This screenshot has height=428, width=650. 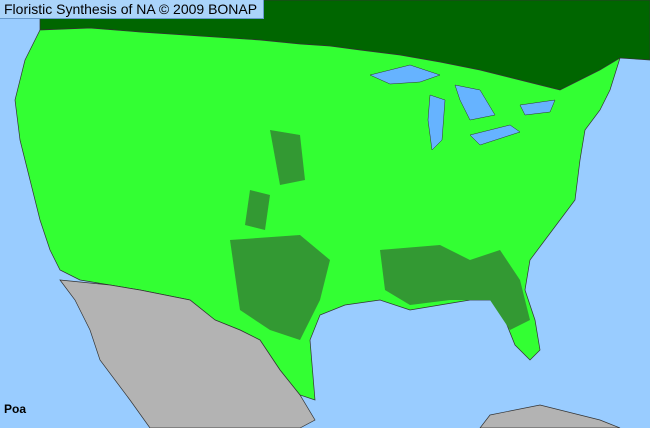 What do you see at coordinates (15, 409) in the screenshot?
I see `taxon-label: Poa` at bounding box center [15, 409].